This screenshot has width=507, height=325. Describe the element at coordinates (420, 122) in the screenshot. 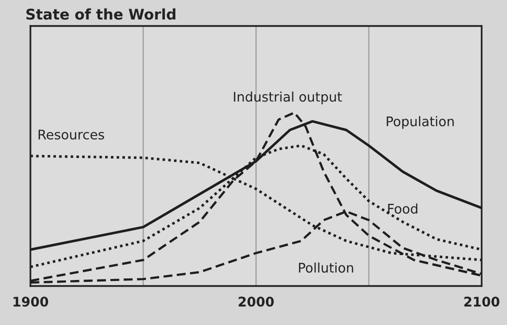

I see `series-label: Population` at that location.